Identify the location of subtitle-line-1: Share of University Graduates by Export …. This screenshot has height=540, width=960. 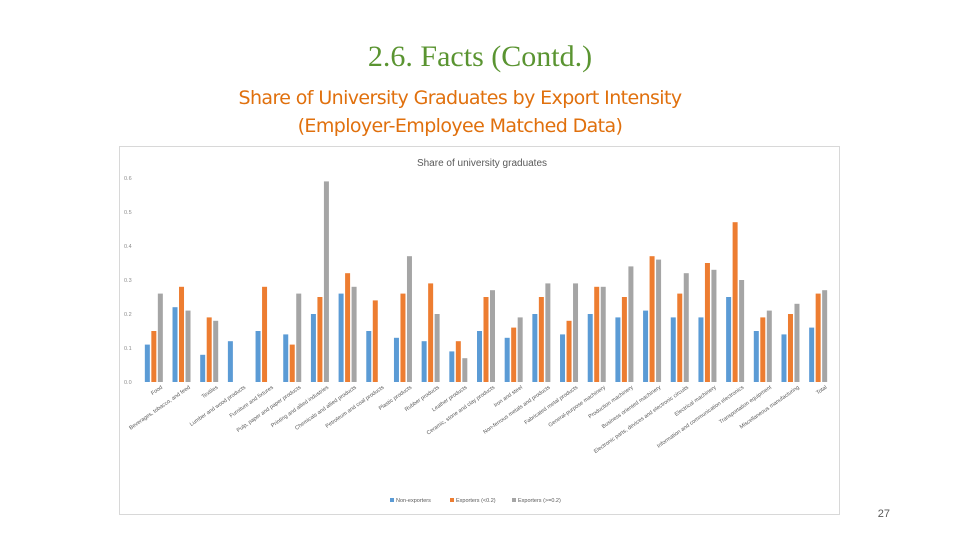
(460, 98).